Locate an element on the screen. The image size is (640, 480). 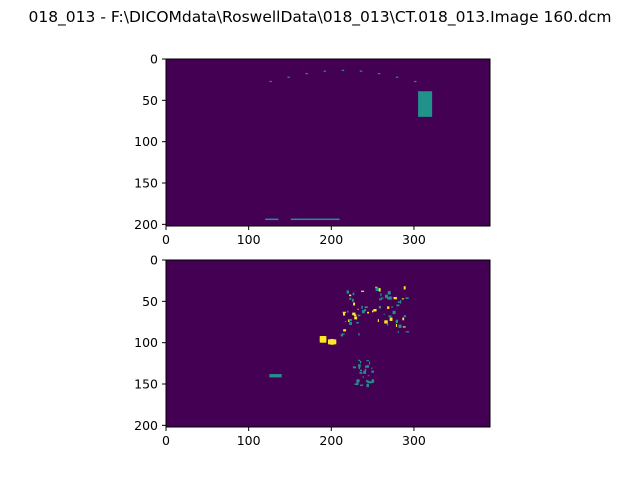
top-xtick-label: 100 is located at coordinates (249, 239).